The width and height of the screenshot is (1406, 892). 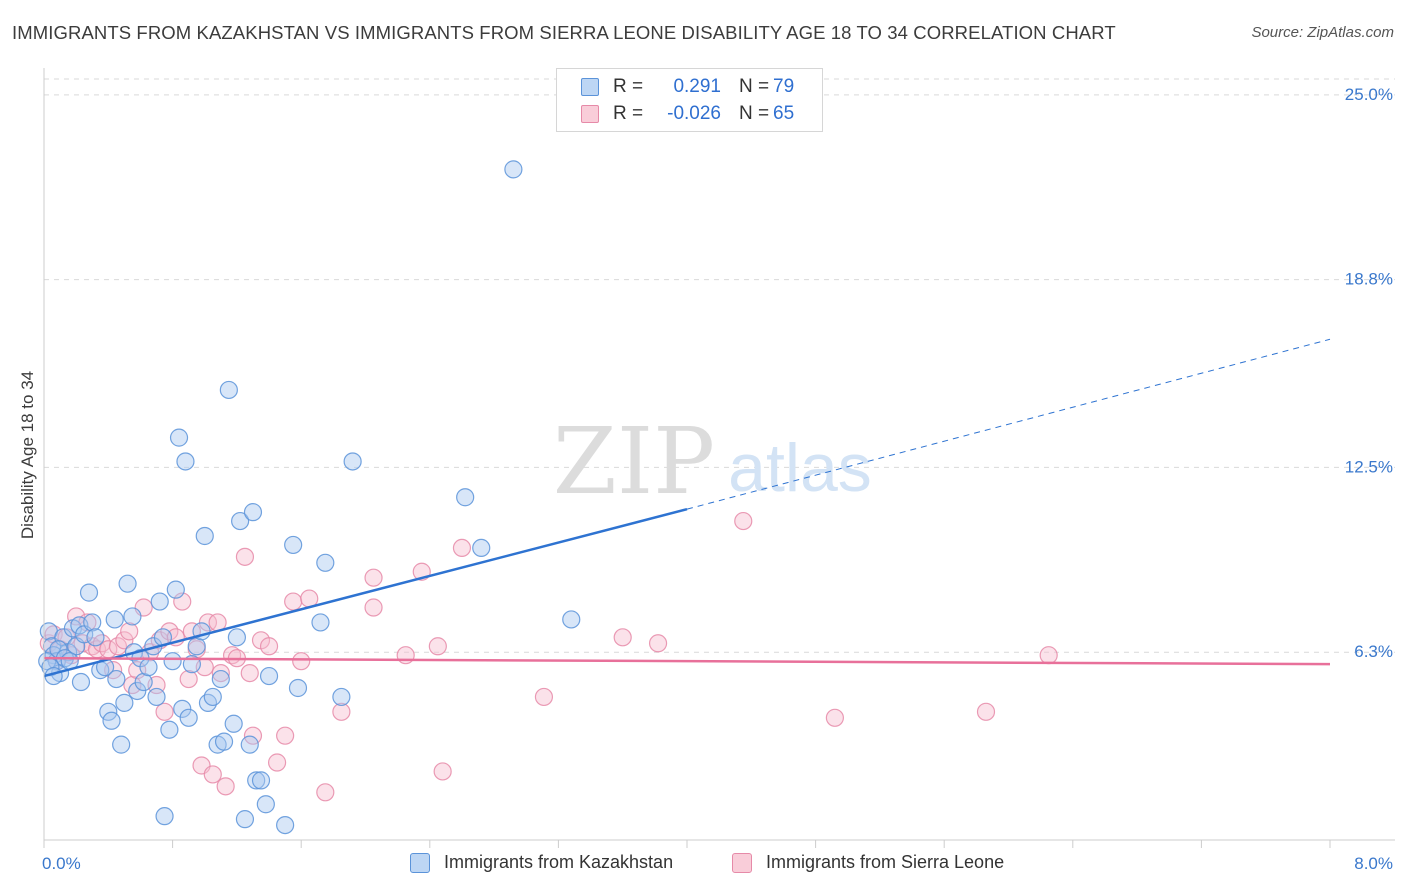 I want to click on y-axis-label: Disability Age 18 to 34, so click(x=27, y=455).